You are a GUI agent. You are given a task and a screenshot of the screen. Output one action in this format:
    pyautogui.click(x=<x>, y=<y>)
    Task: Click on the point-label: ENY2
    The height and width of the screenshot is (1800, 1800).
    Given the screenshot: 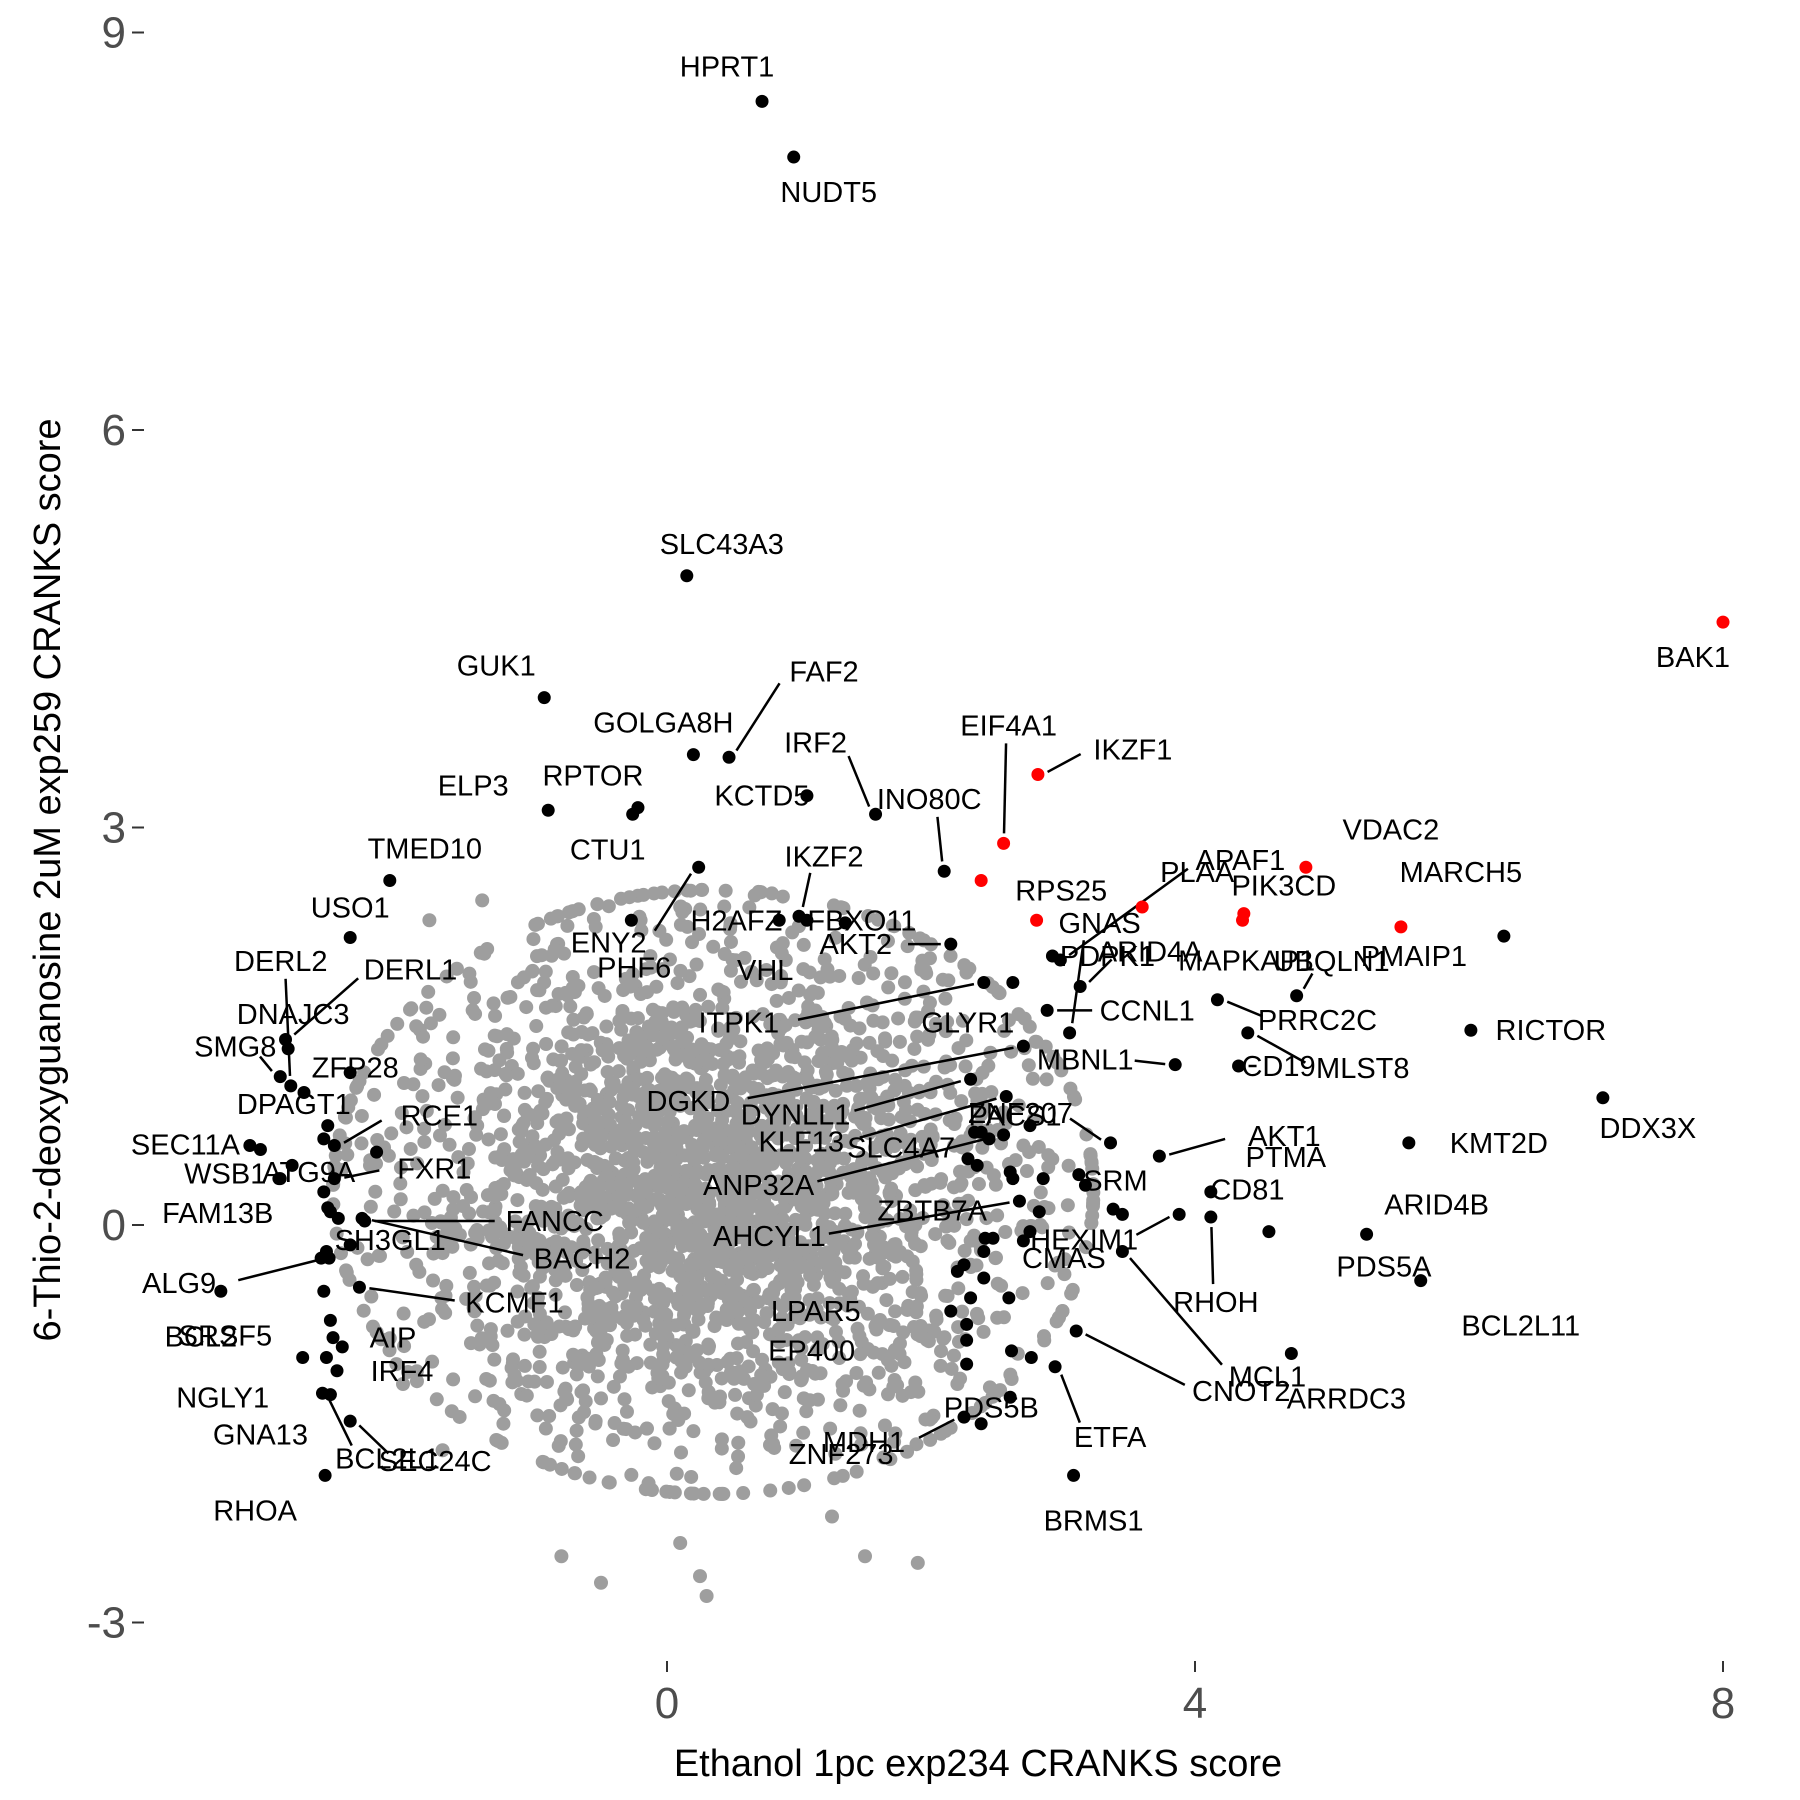 What is the action you would take?
    pyautogui.click(x=609, y=943)
    